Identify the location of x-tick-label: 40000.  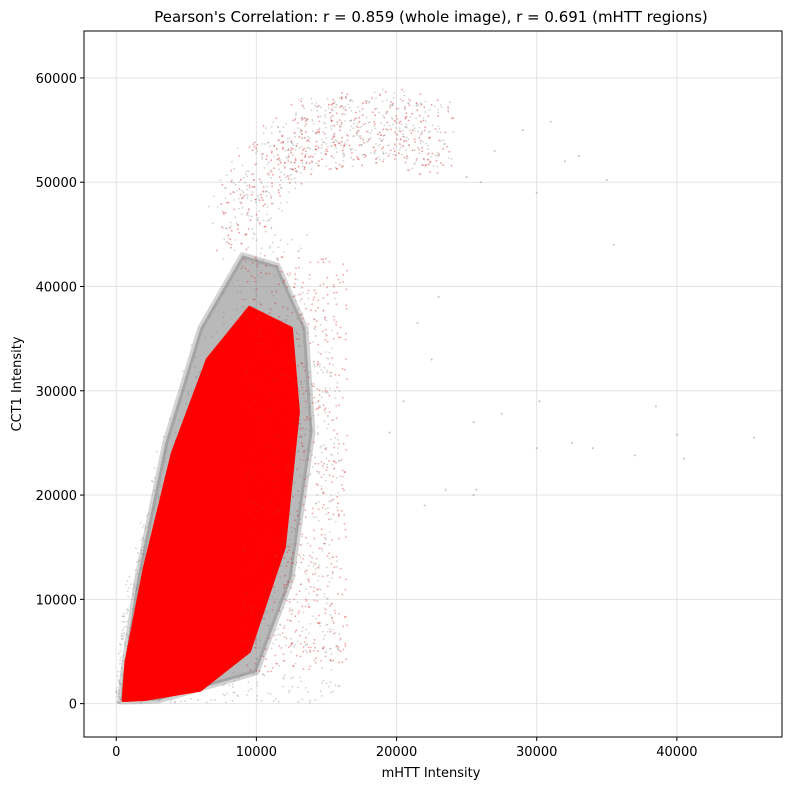
(676, 752).